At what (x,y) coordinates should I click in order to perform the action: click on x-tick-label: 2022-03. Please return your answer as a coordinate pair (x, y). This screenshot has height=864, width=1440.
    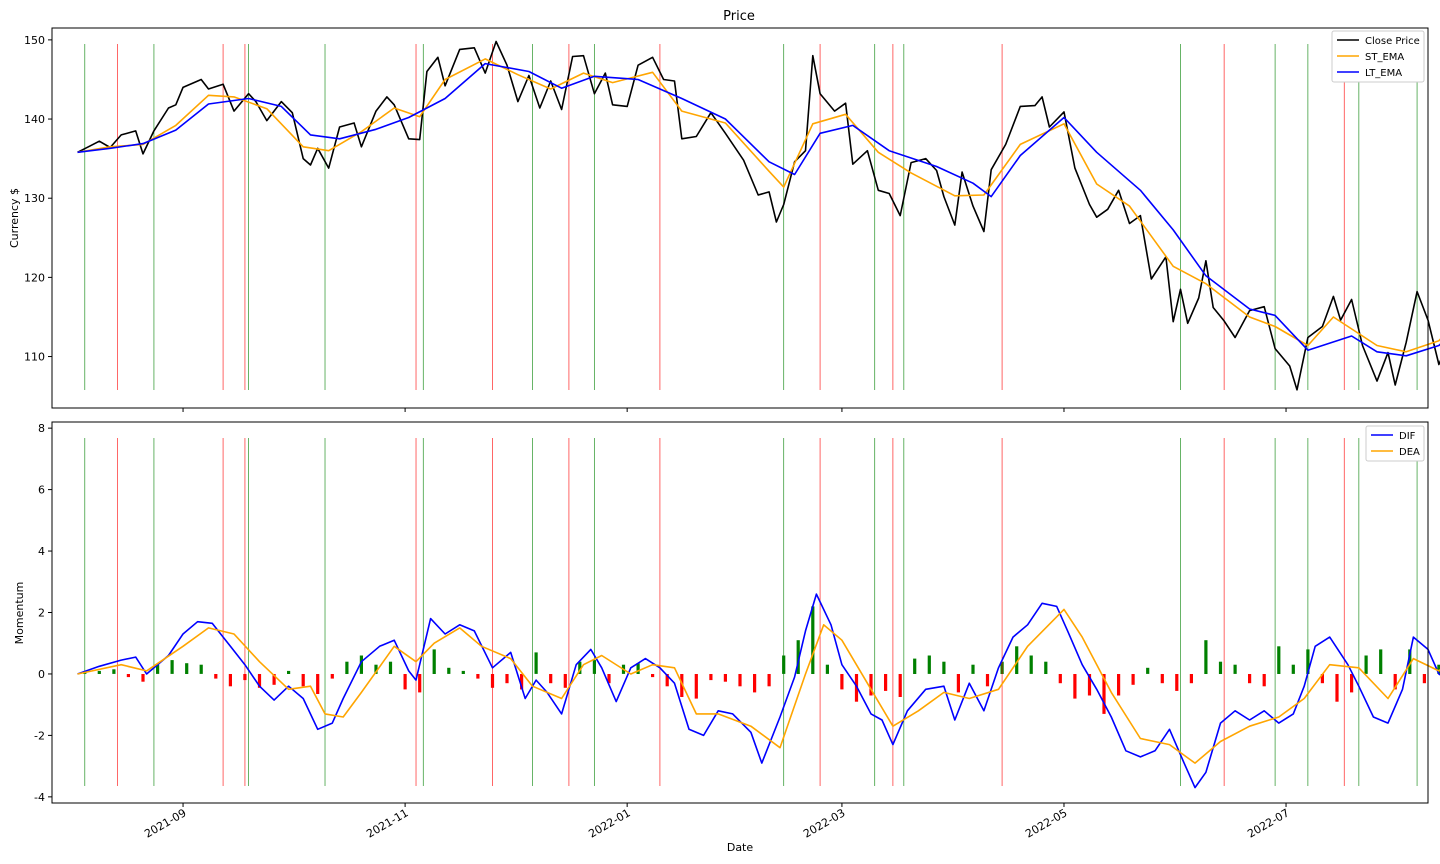
    Looking at the image, I should click on (824, 823).